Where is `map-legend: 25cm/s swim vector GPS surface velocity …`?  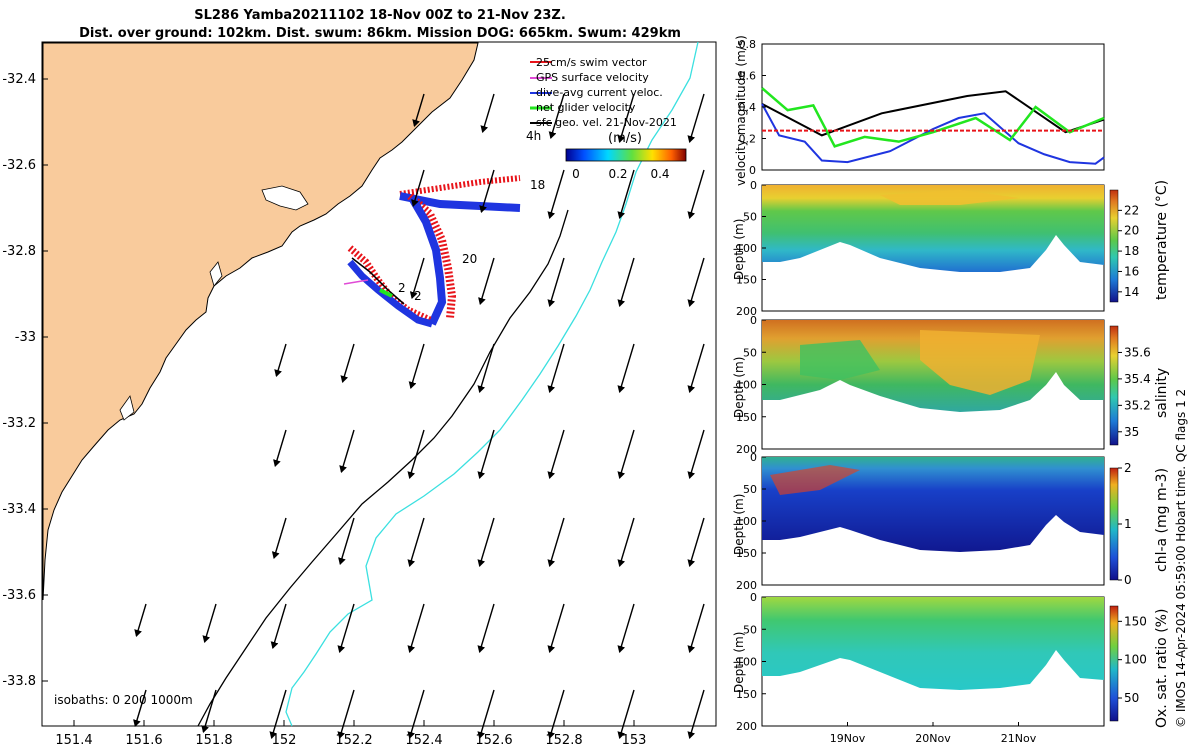 map-legend: 25cm/s swim vector GPS surface velocity … is located at coordinates (603, 92).